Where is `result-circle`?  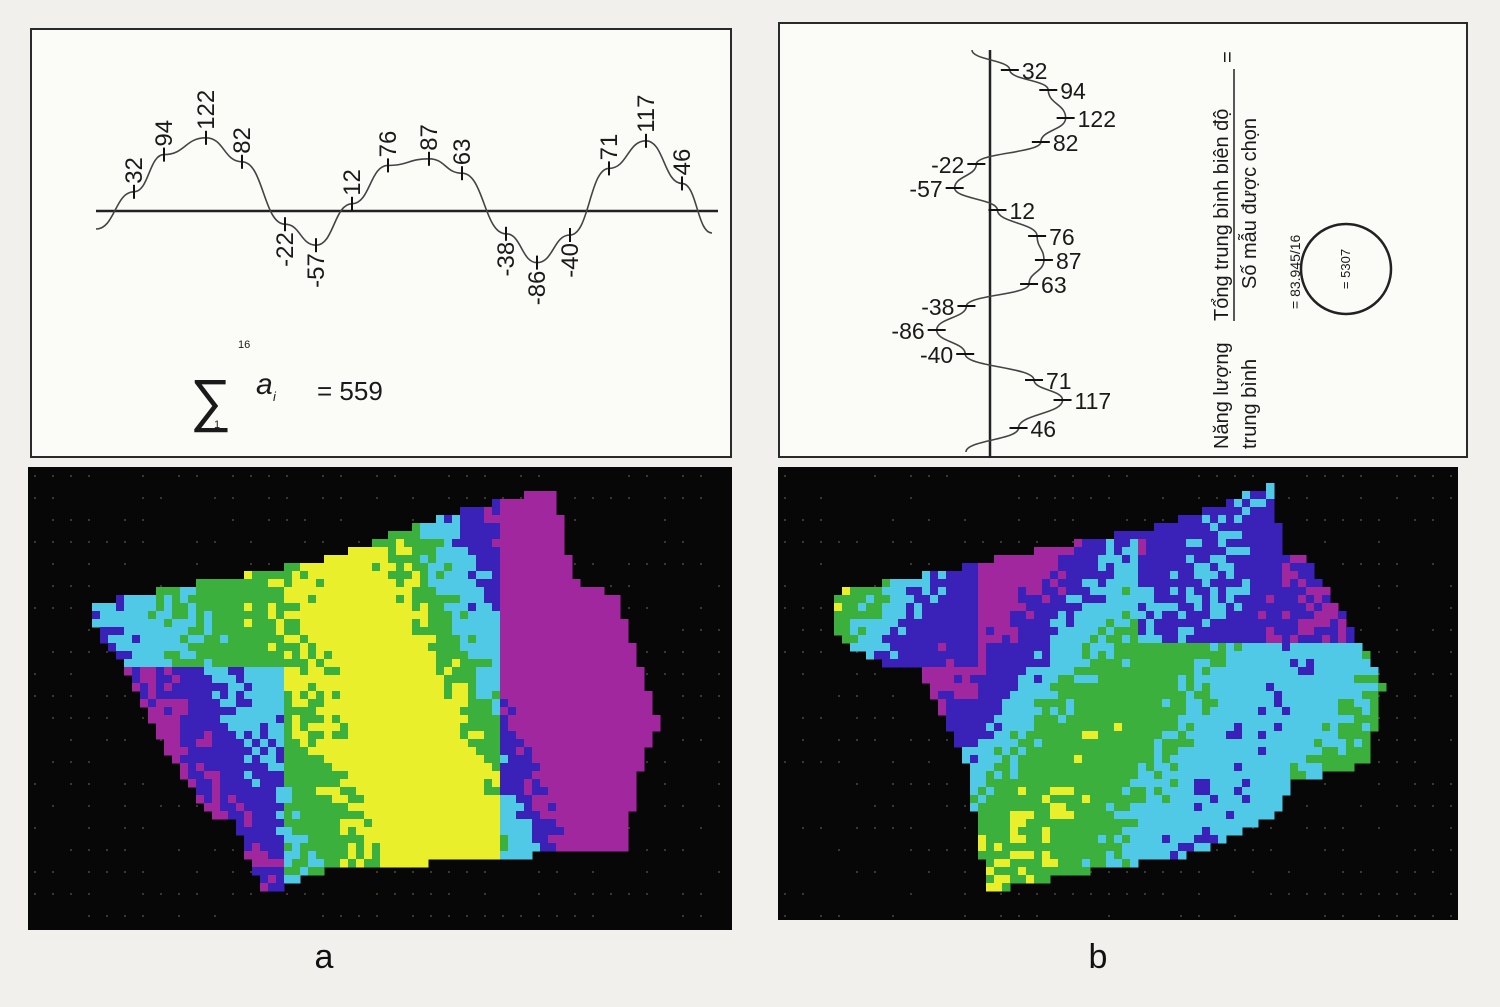
result-circle is located at coordinates (1346, 269).